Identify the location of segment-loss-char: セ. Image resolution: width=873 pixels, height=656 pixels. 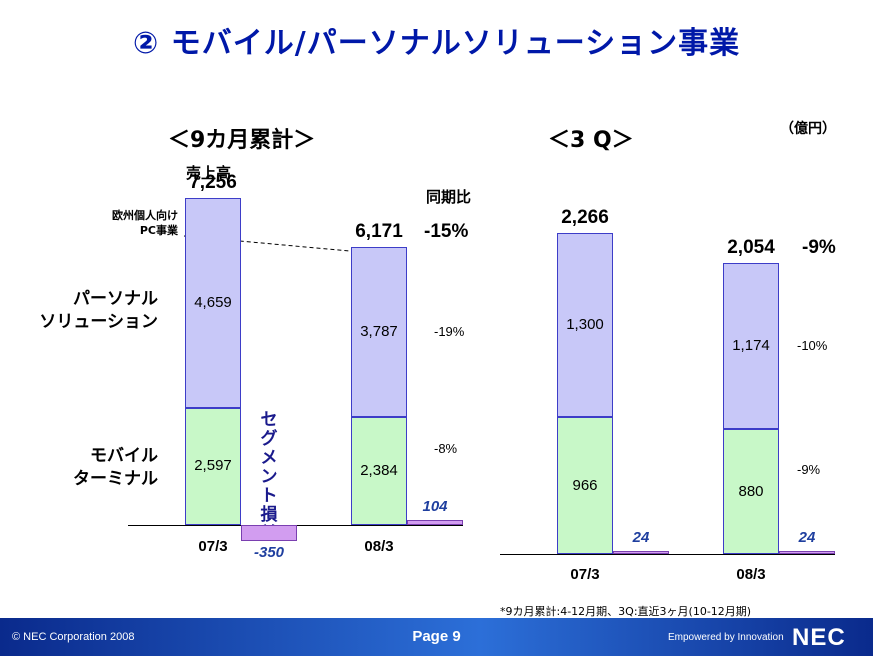
(269, 420).